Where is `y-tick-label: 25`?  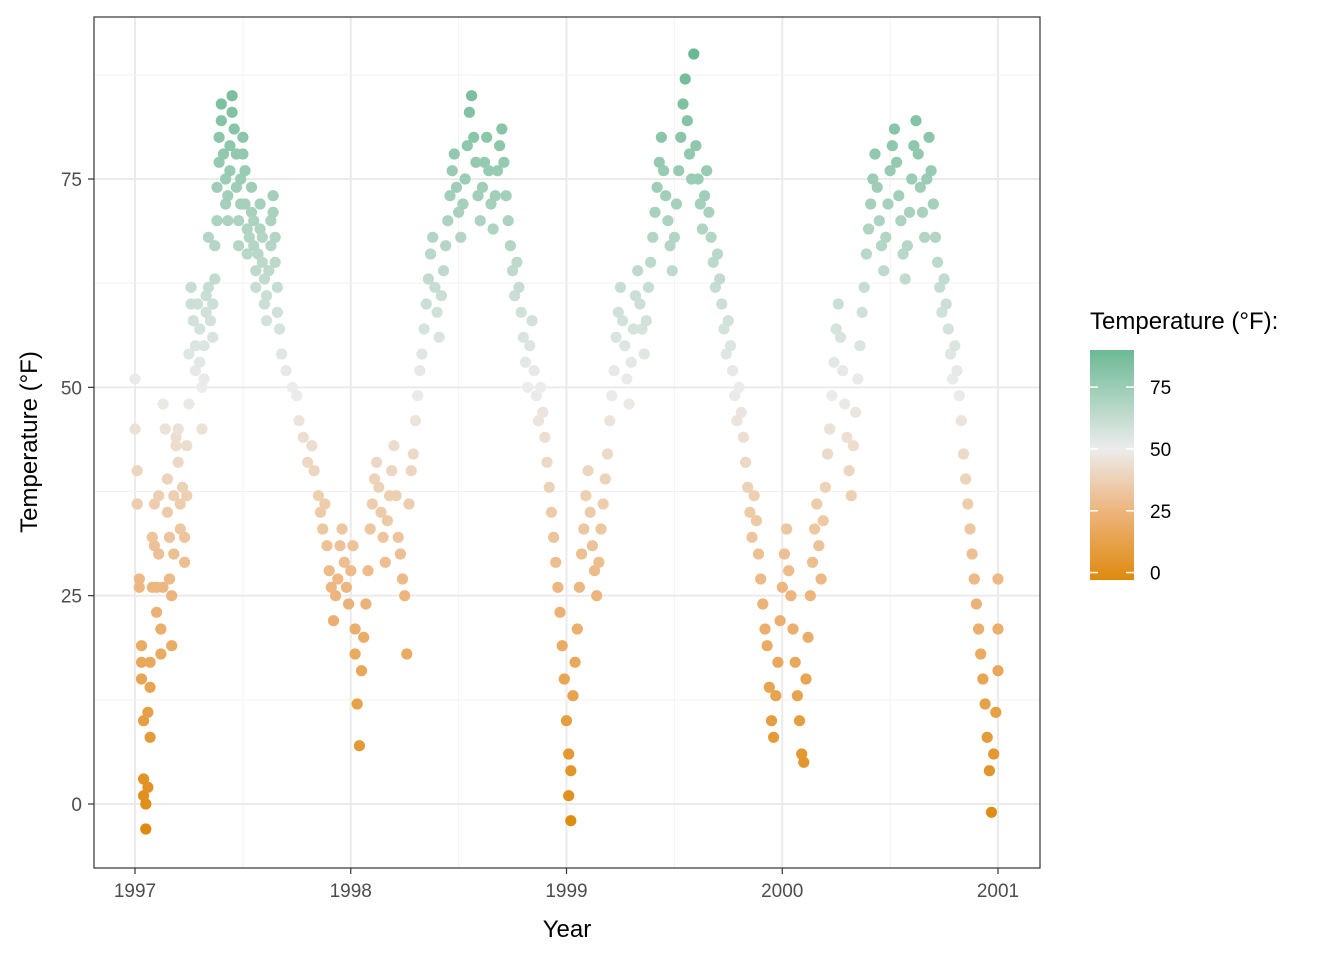 y-tick-label: 25 is located at coordinates (71, 597).